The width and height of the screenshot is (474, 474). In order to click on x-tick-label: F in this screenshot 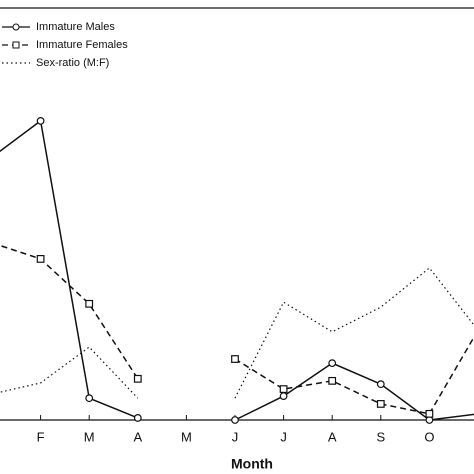, I will do `click(41, 436)`.